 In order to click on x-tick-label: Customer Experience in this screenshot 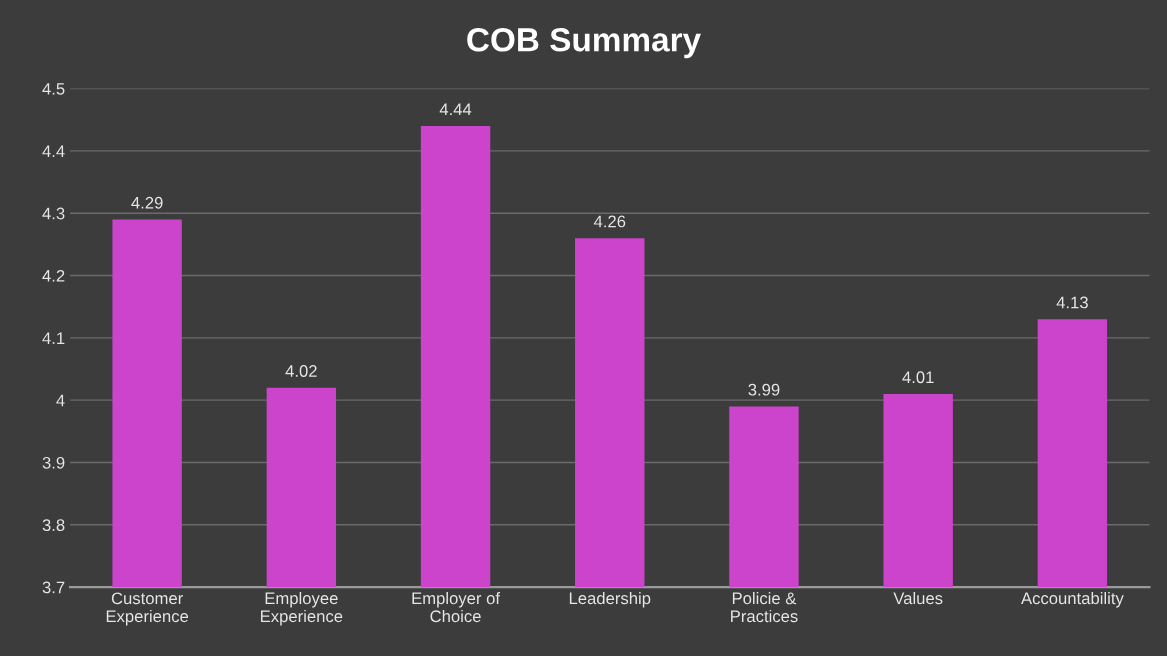, I will do `click(147, 609)`.